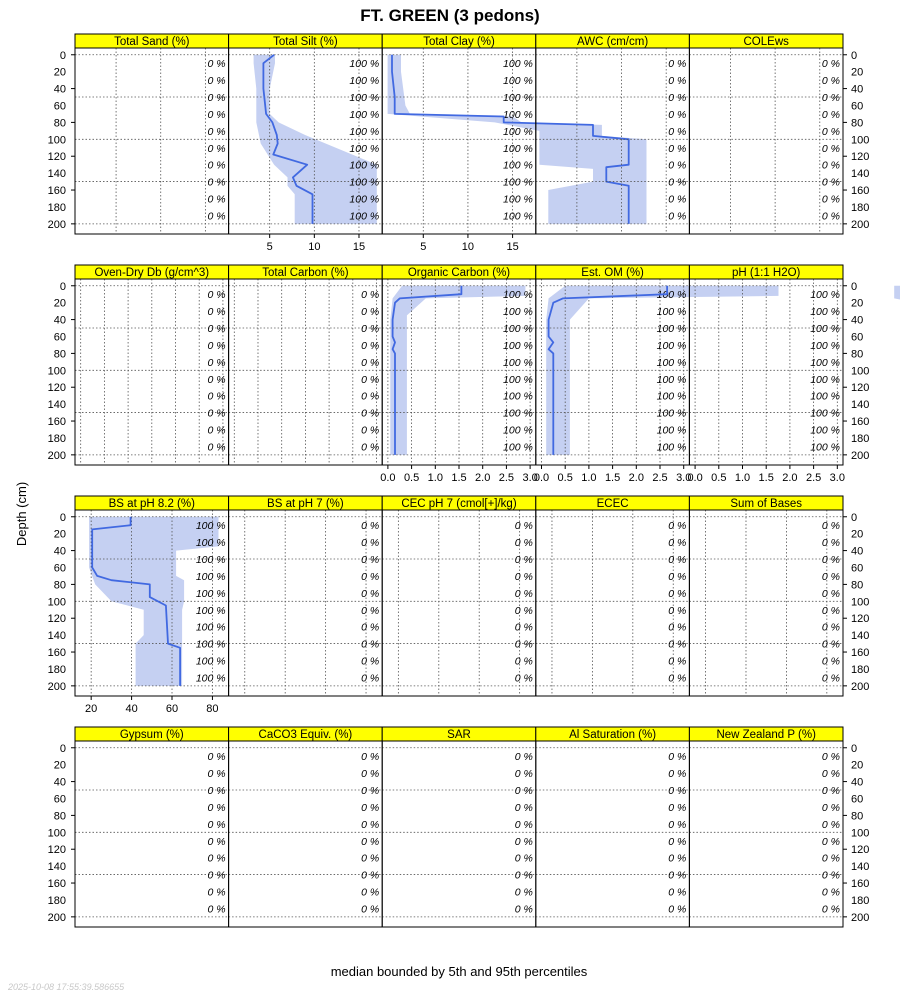 This screenshot has width=900, height=1000. Describe the element at coordinates (529, 478) in the screenshot. I see `value-tick-label: 3.0` at that location.